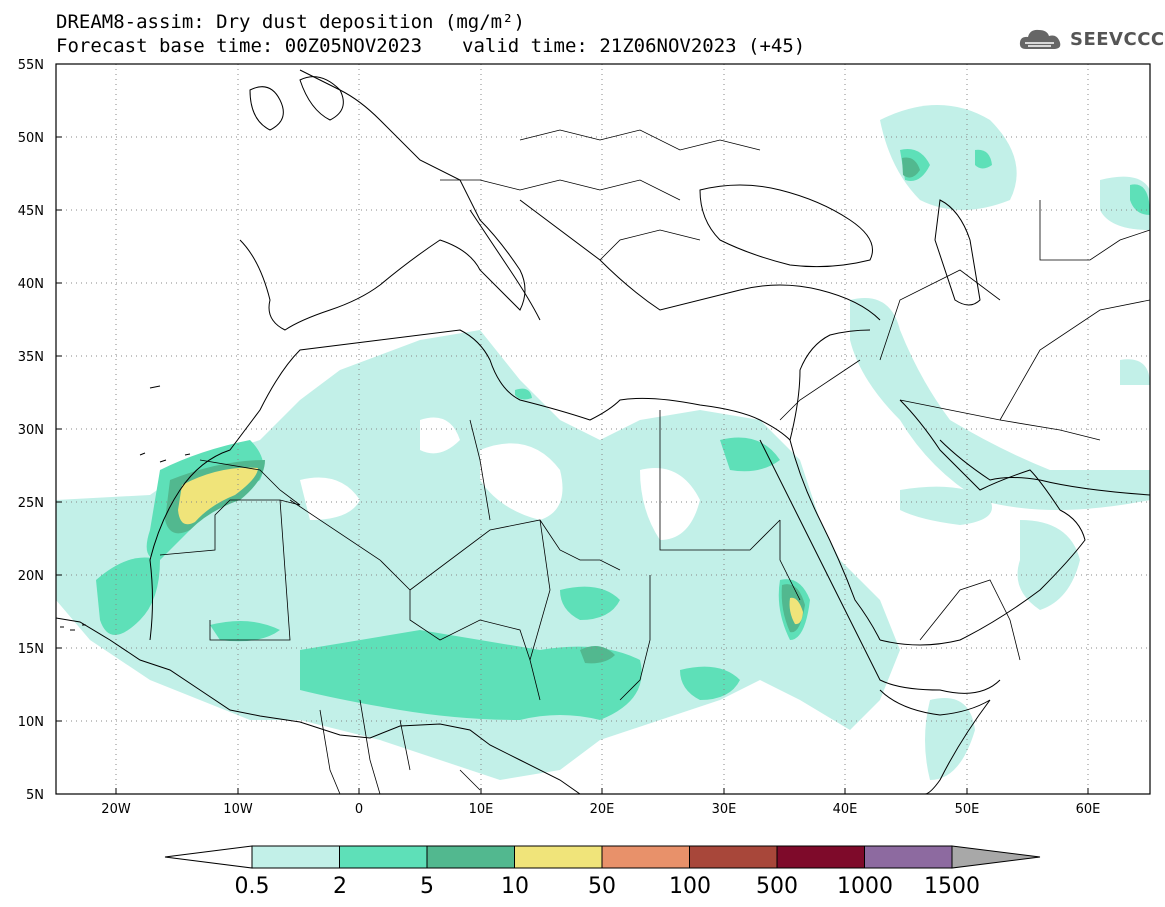 This screenshot has height=907, width=1165. What do you see at coordinates (967, 809) in the screenshot?
I see `lon-label: 50E` at bounding box center [967, 809].